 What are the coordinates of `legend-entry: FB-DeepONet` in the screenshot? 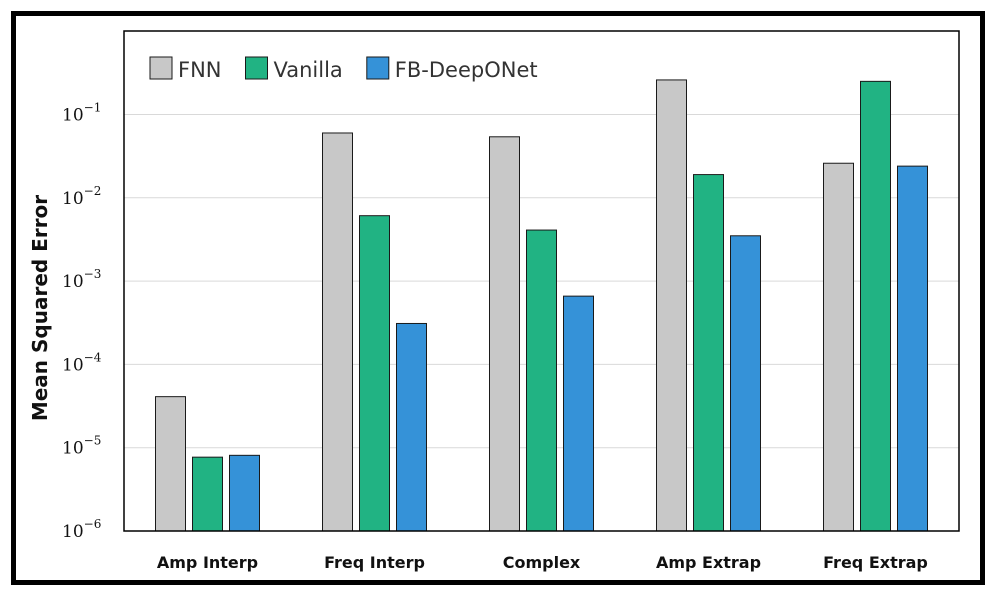 It's located at (466, 70).